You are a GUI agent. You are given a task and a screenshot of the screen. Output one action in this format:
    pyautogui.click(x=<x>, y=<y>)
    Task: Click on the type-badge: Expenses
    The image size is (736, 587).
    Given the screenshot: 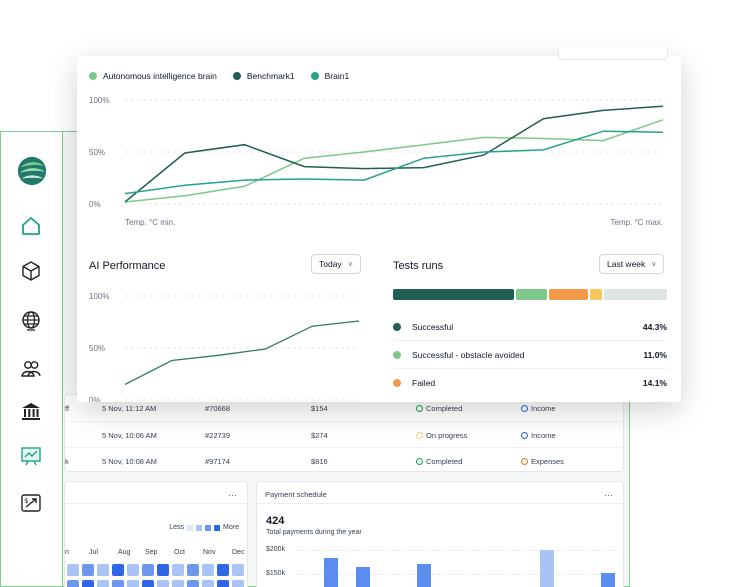 What is the action you would take?
    pyautogui.click(x=542, y=461)
    